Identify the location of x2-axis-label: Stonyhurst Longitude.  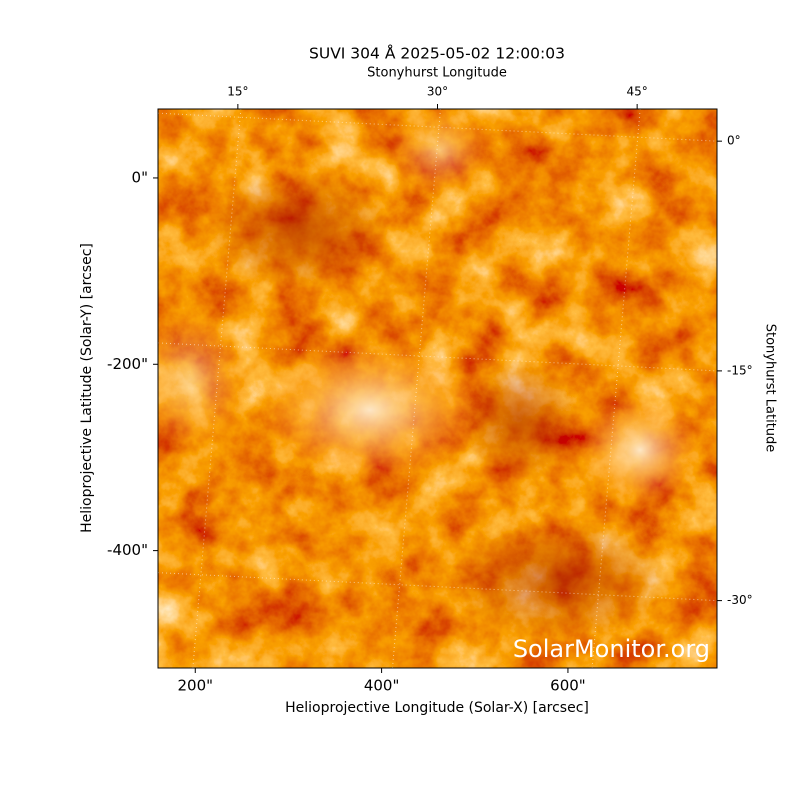
(437, 73).